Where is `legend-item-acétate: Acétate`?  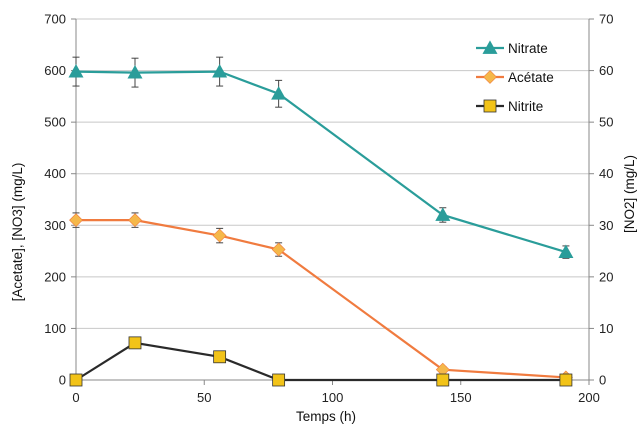
legend-item-acétate: Acétate is located at coordinates (515, 77).